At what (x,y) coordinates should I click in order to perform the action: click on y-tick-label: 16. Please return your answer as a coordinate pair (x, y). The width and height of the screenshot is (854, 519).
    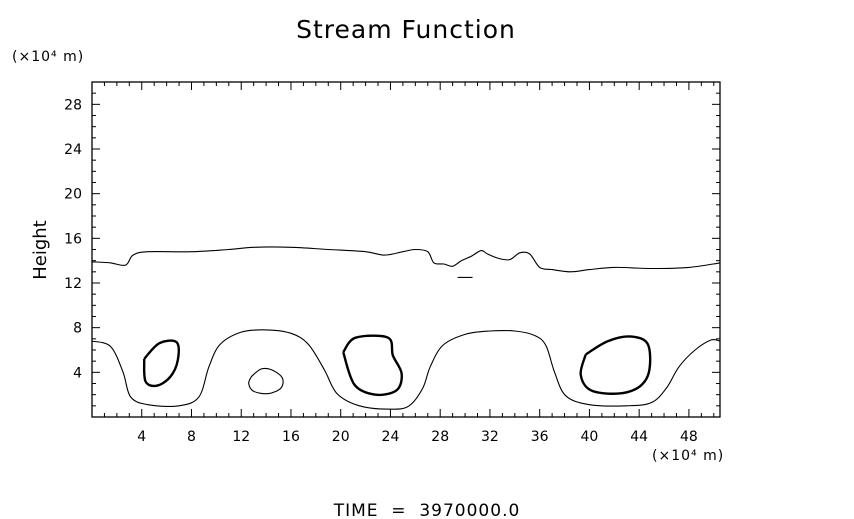
    Looking at the image, I should click on (73, 239).